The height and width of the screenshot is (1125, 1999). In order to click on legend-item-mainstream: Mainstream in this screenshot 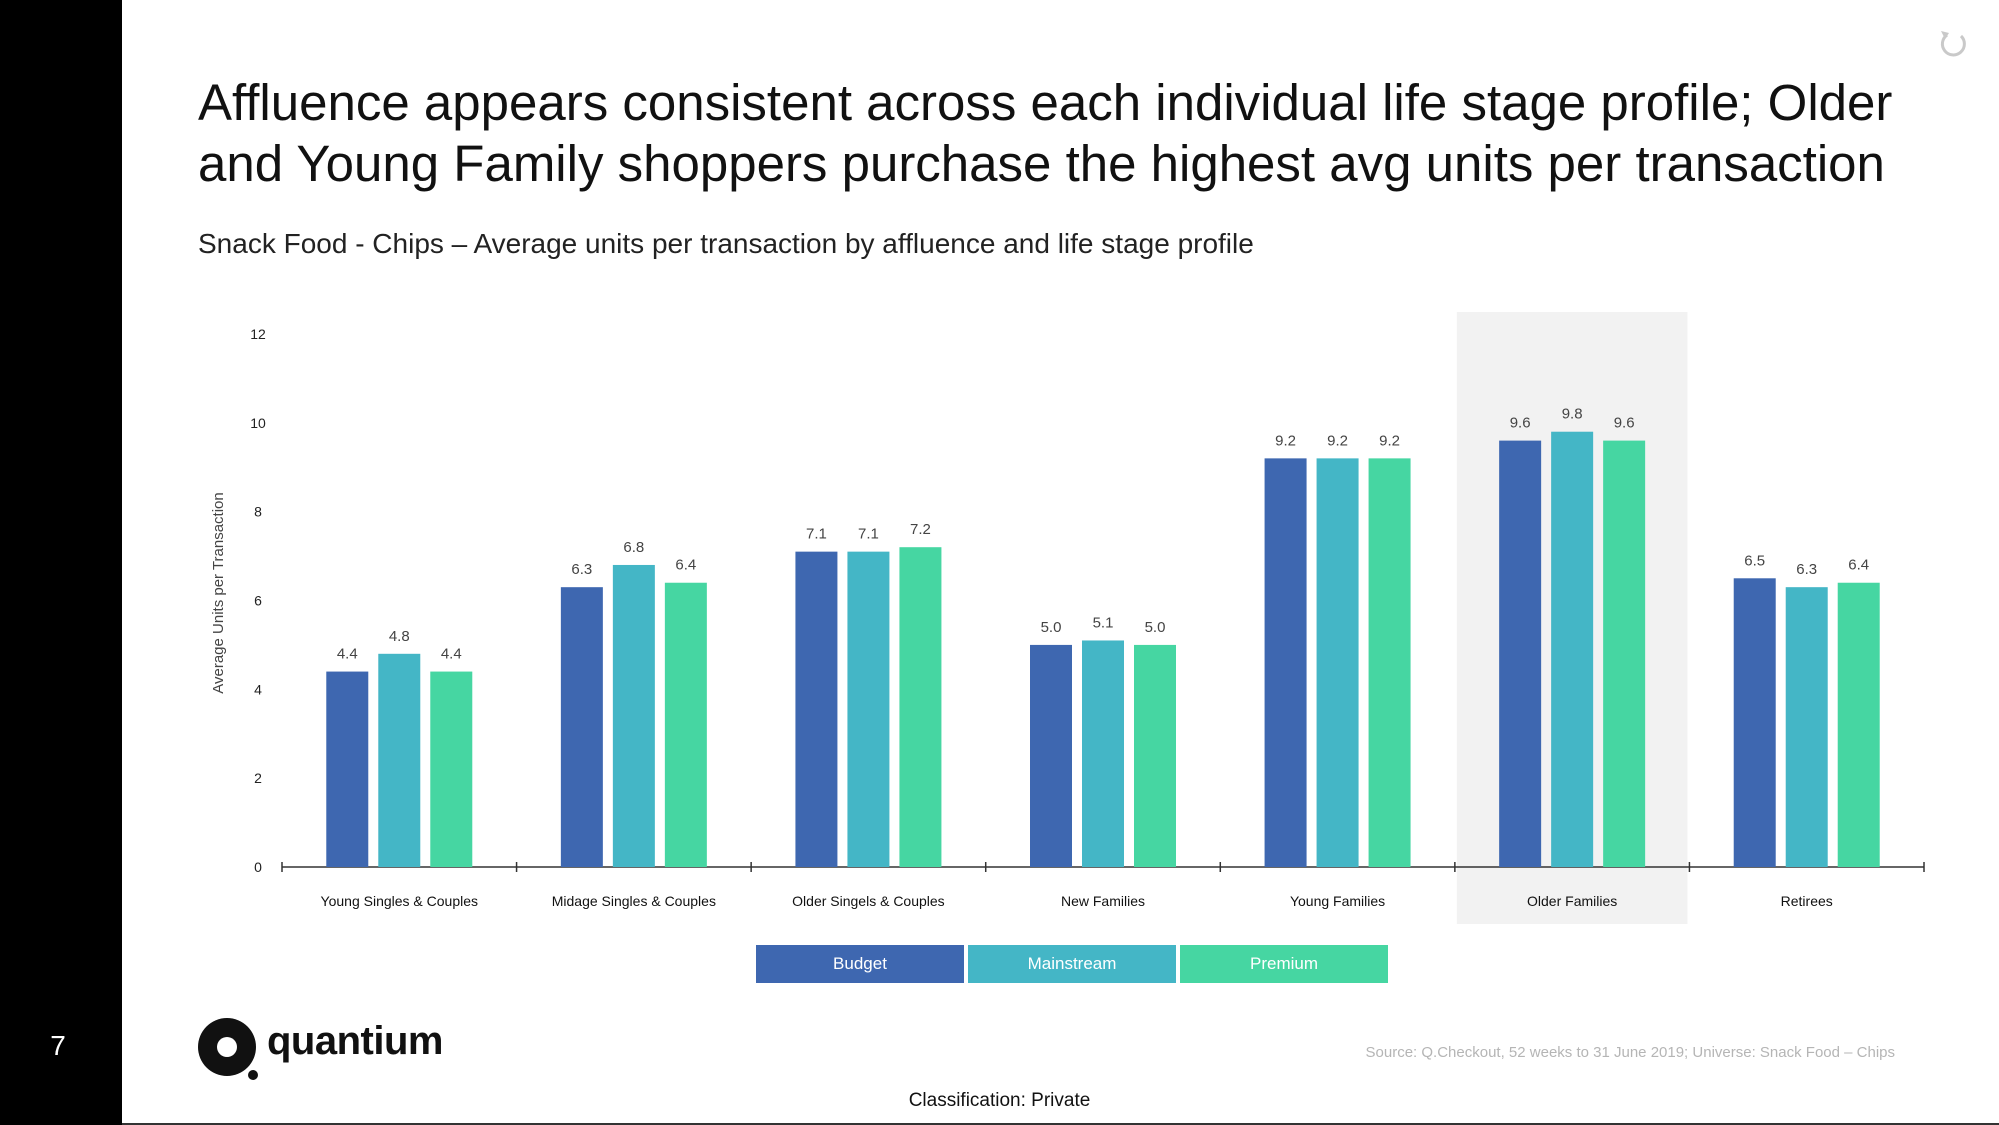, I will do `click(1072, 964)`.